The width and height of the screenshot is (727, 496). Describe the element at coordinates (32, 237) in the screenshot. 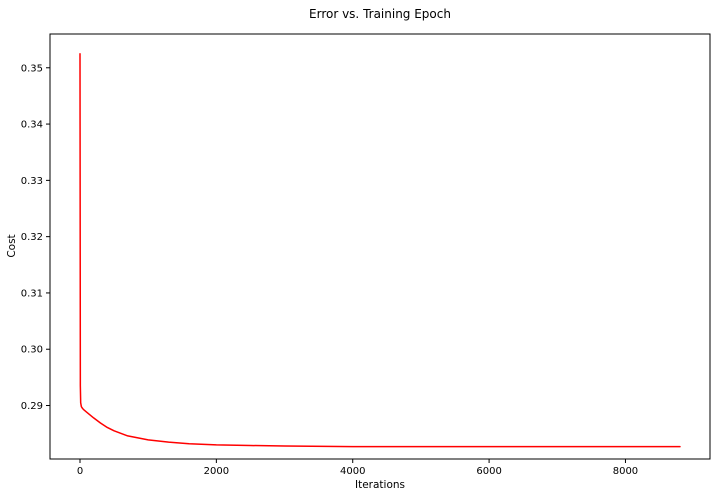

I see `y-tick-label: 0.32` at that location.